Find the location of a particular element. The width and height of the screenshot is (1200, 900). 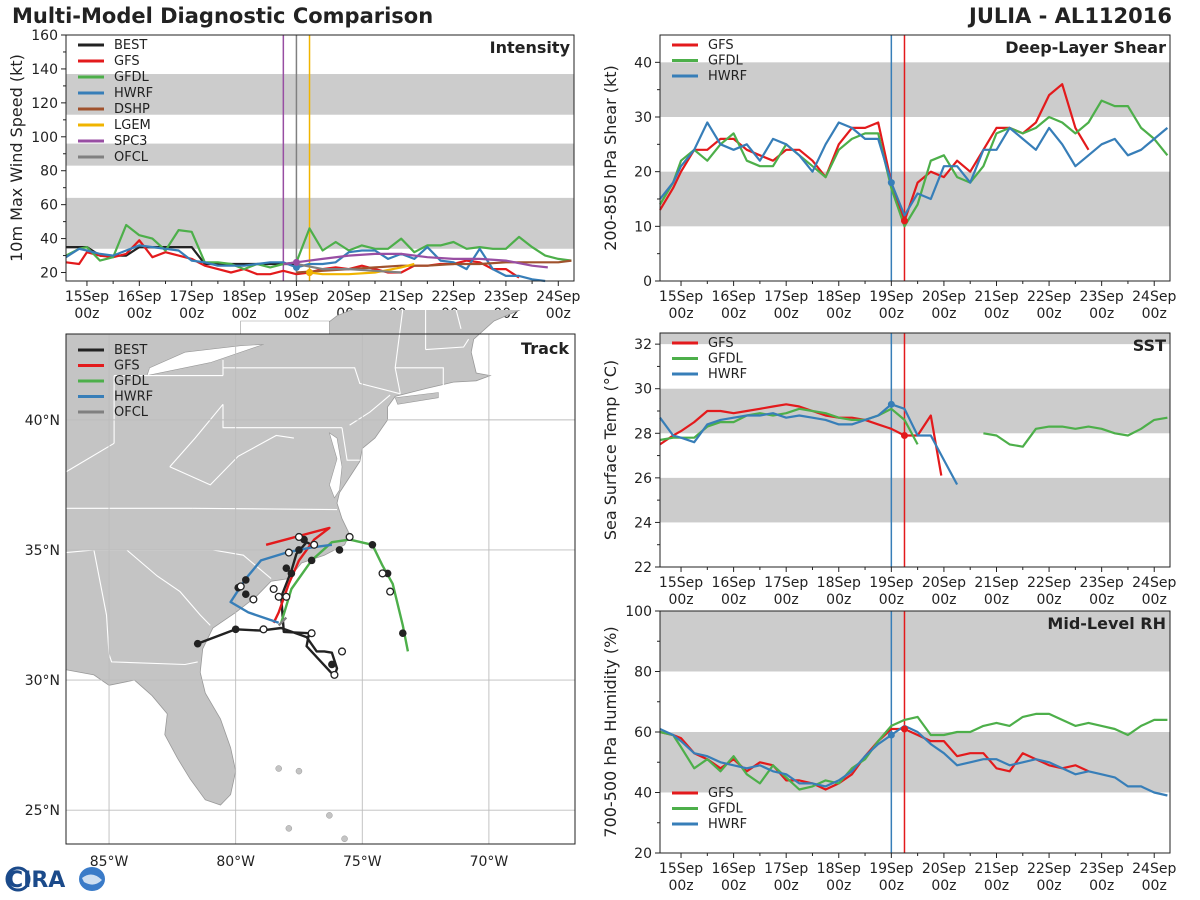

x-tick-label: 19Sep is located at coordinates (891, 583).